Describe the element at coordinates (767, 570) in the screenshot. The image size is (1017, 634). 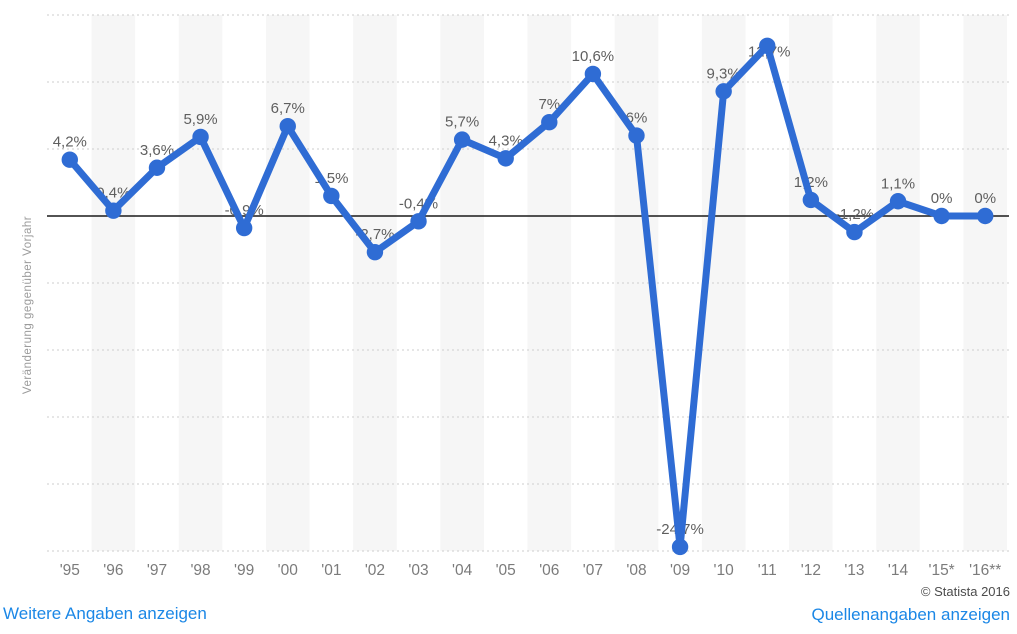
I see `x-axis-label: '11` at that location.